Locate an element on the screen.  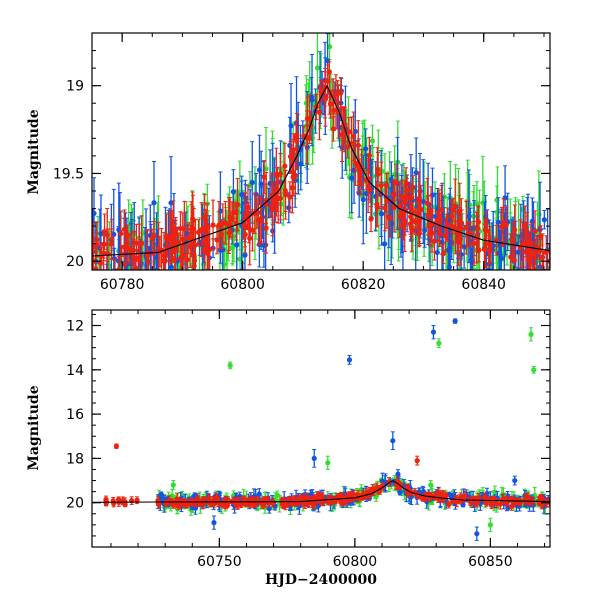
zoom-x-tick-label: 60800 is located at coordinates (242, 285).